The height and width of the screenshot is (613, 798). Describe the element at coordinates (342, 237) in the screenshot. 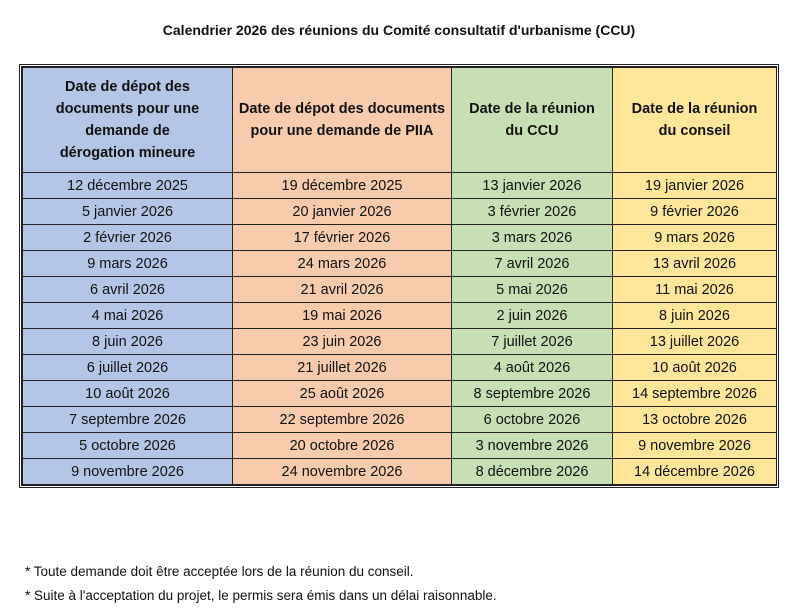

I see `piia-date: 17 février 2026` at that location.